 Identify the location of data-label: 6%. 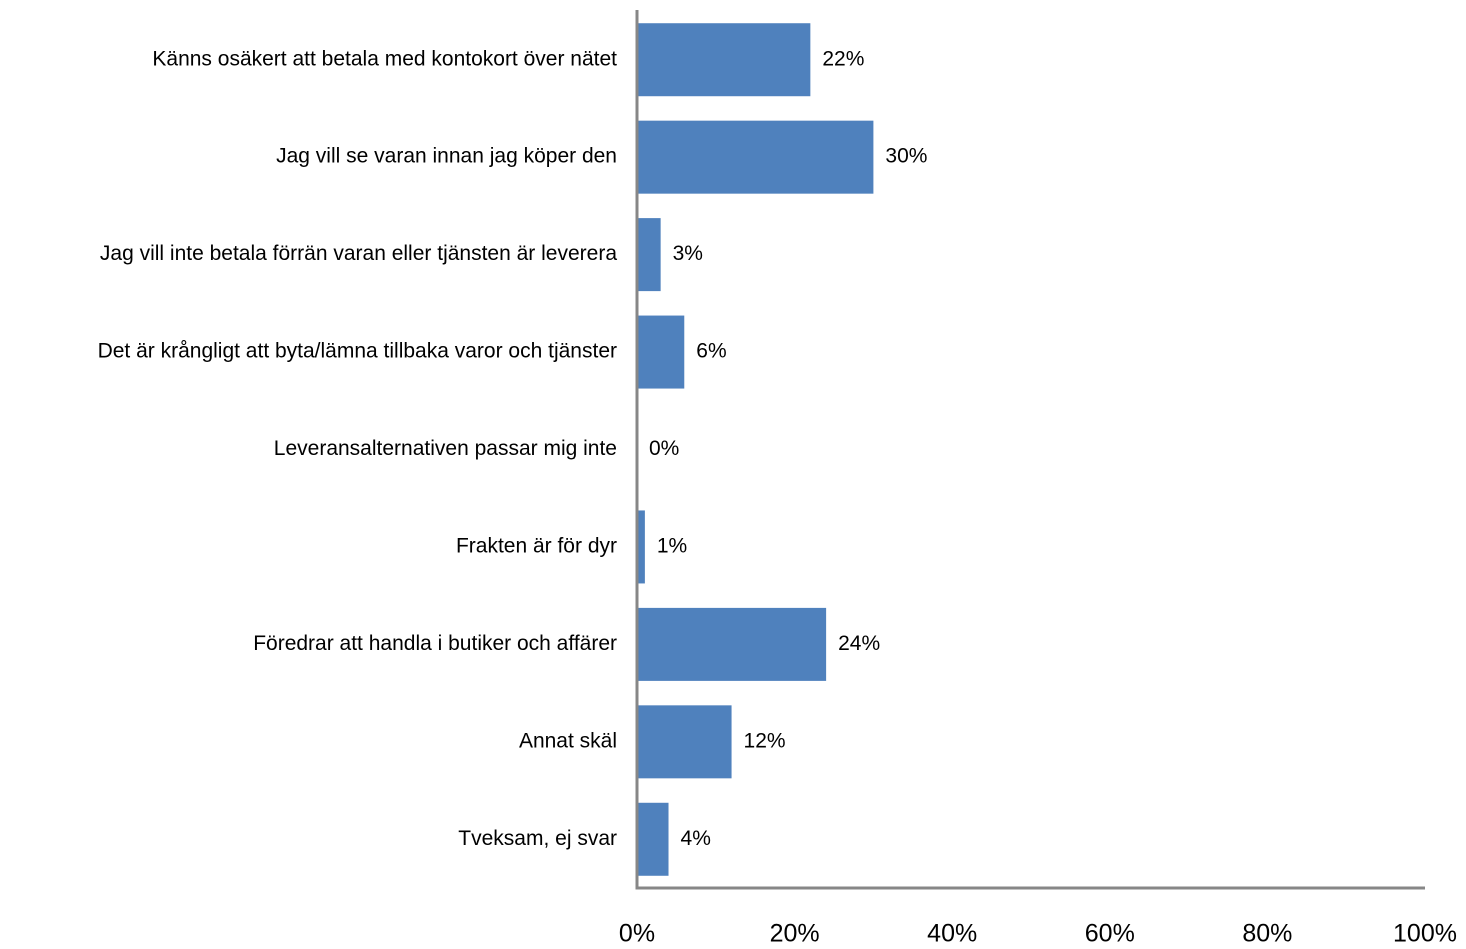
(711, 351).